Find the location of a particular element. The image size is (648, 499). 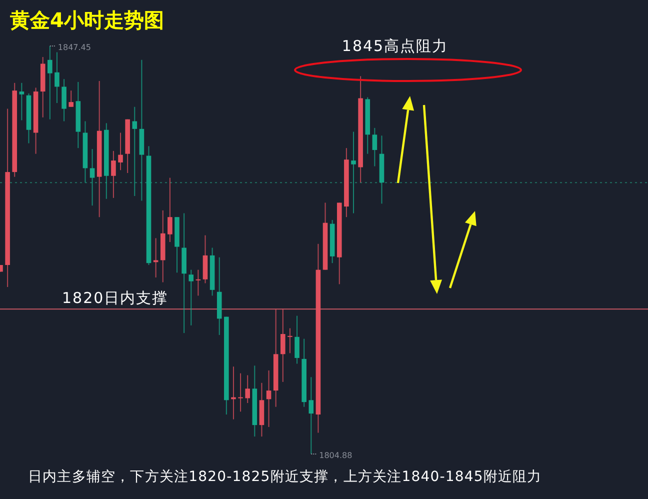

chart-title: 黄金4小时走势图 is located at coordinates (86, 20).